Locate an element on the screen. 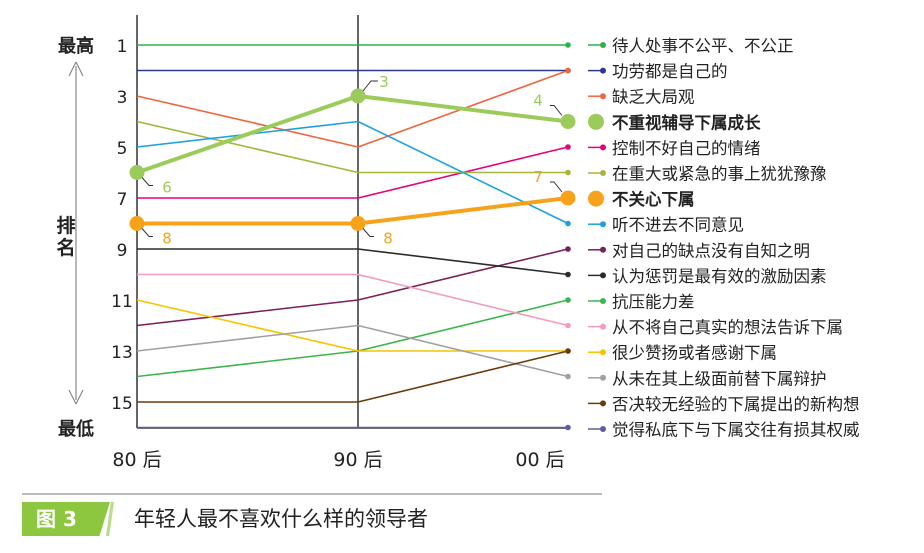  legend-label: 待人处事不公平、不公正 is located at coordinates (703, 46).